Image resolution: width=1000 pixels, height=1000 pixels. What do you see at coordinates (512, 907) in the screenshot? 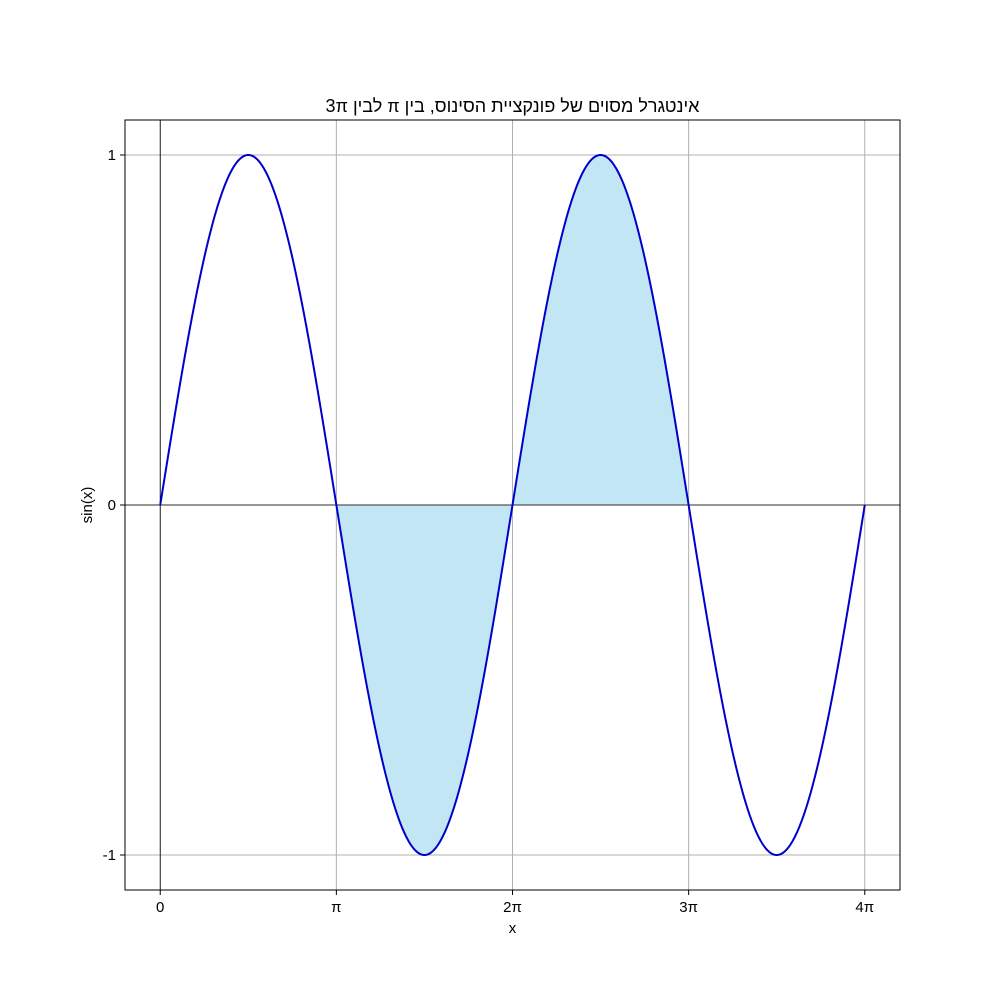
I see `x-tick-label: 2π` at bounding box center [512, 907].